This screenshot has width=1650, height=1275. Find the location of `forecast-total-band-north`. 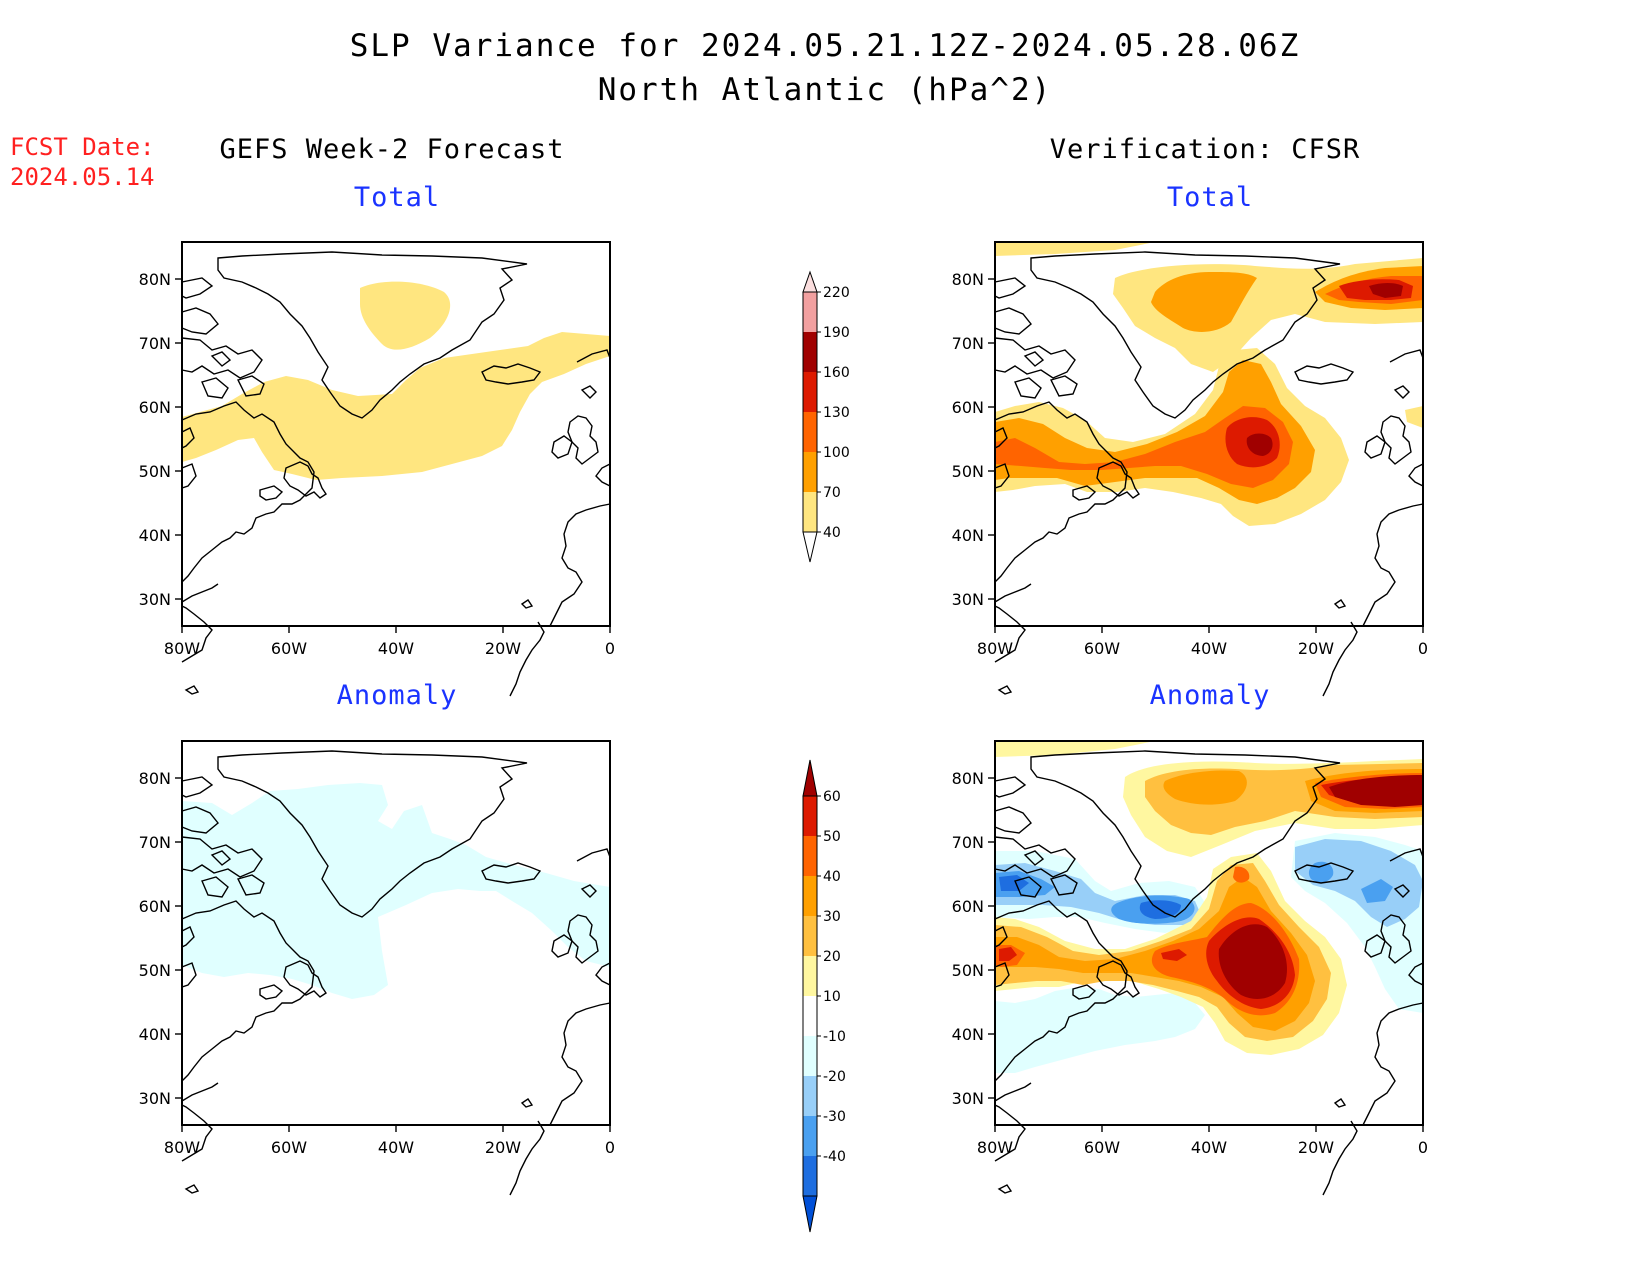

forecast-total-band-north is located at coordinates (405, 315).